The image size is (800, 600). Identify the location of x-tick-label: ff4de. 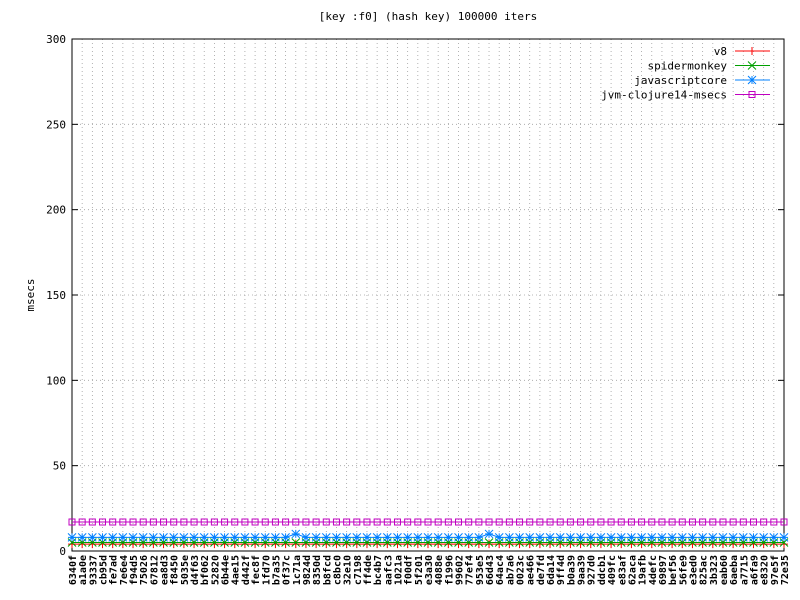
(368, 570).